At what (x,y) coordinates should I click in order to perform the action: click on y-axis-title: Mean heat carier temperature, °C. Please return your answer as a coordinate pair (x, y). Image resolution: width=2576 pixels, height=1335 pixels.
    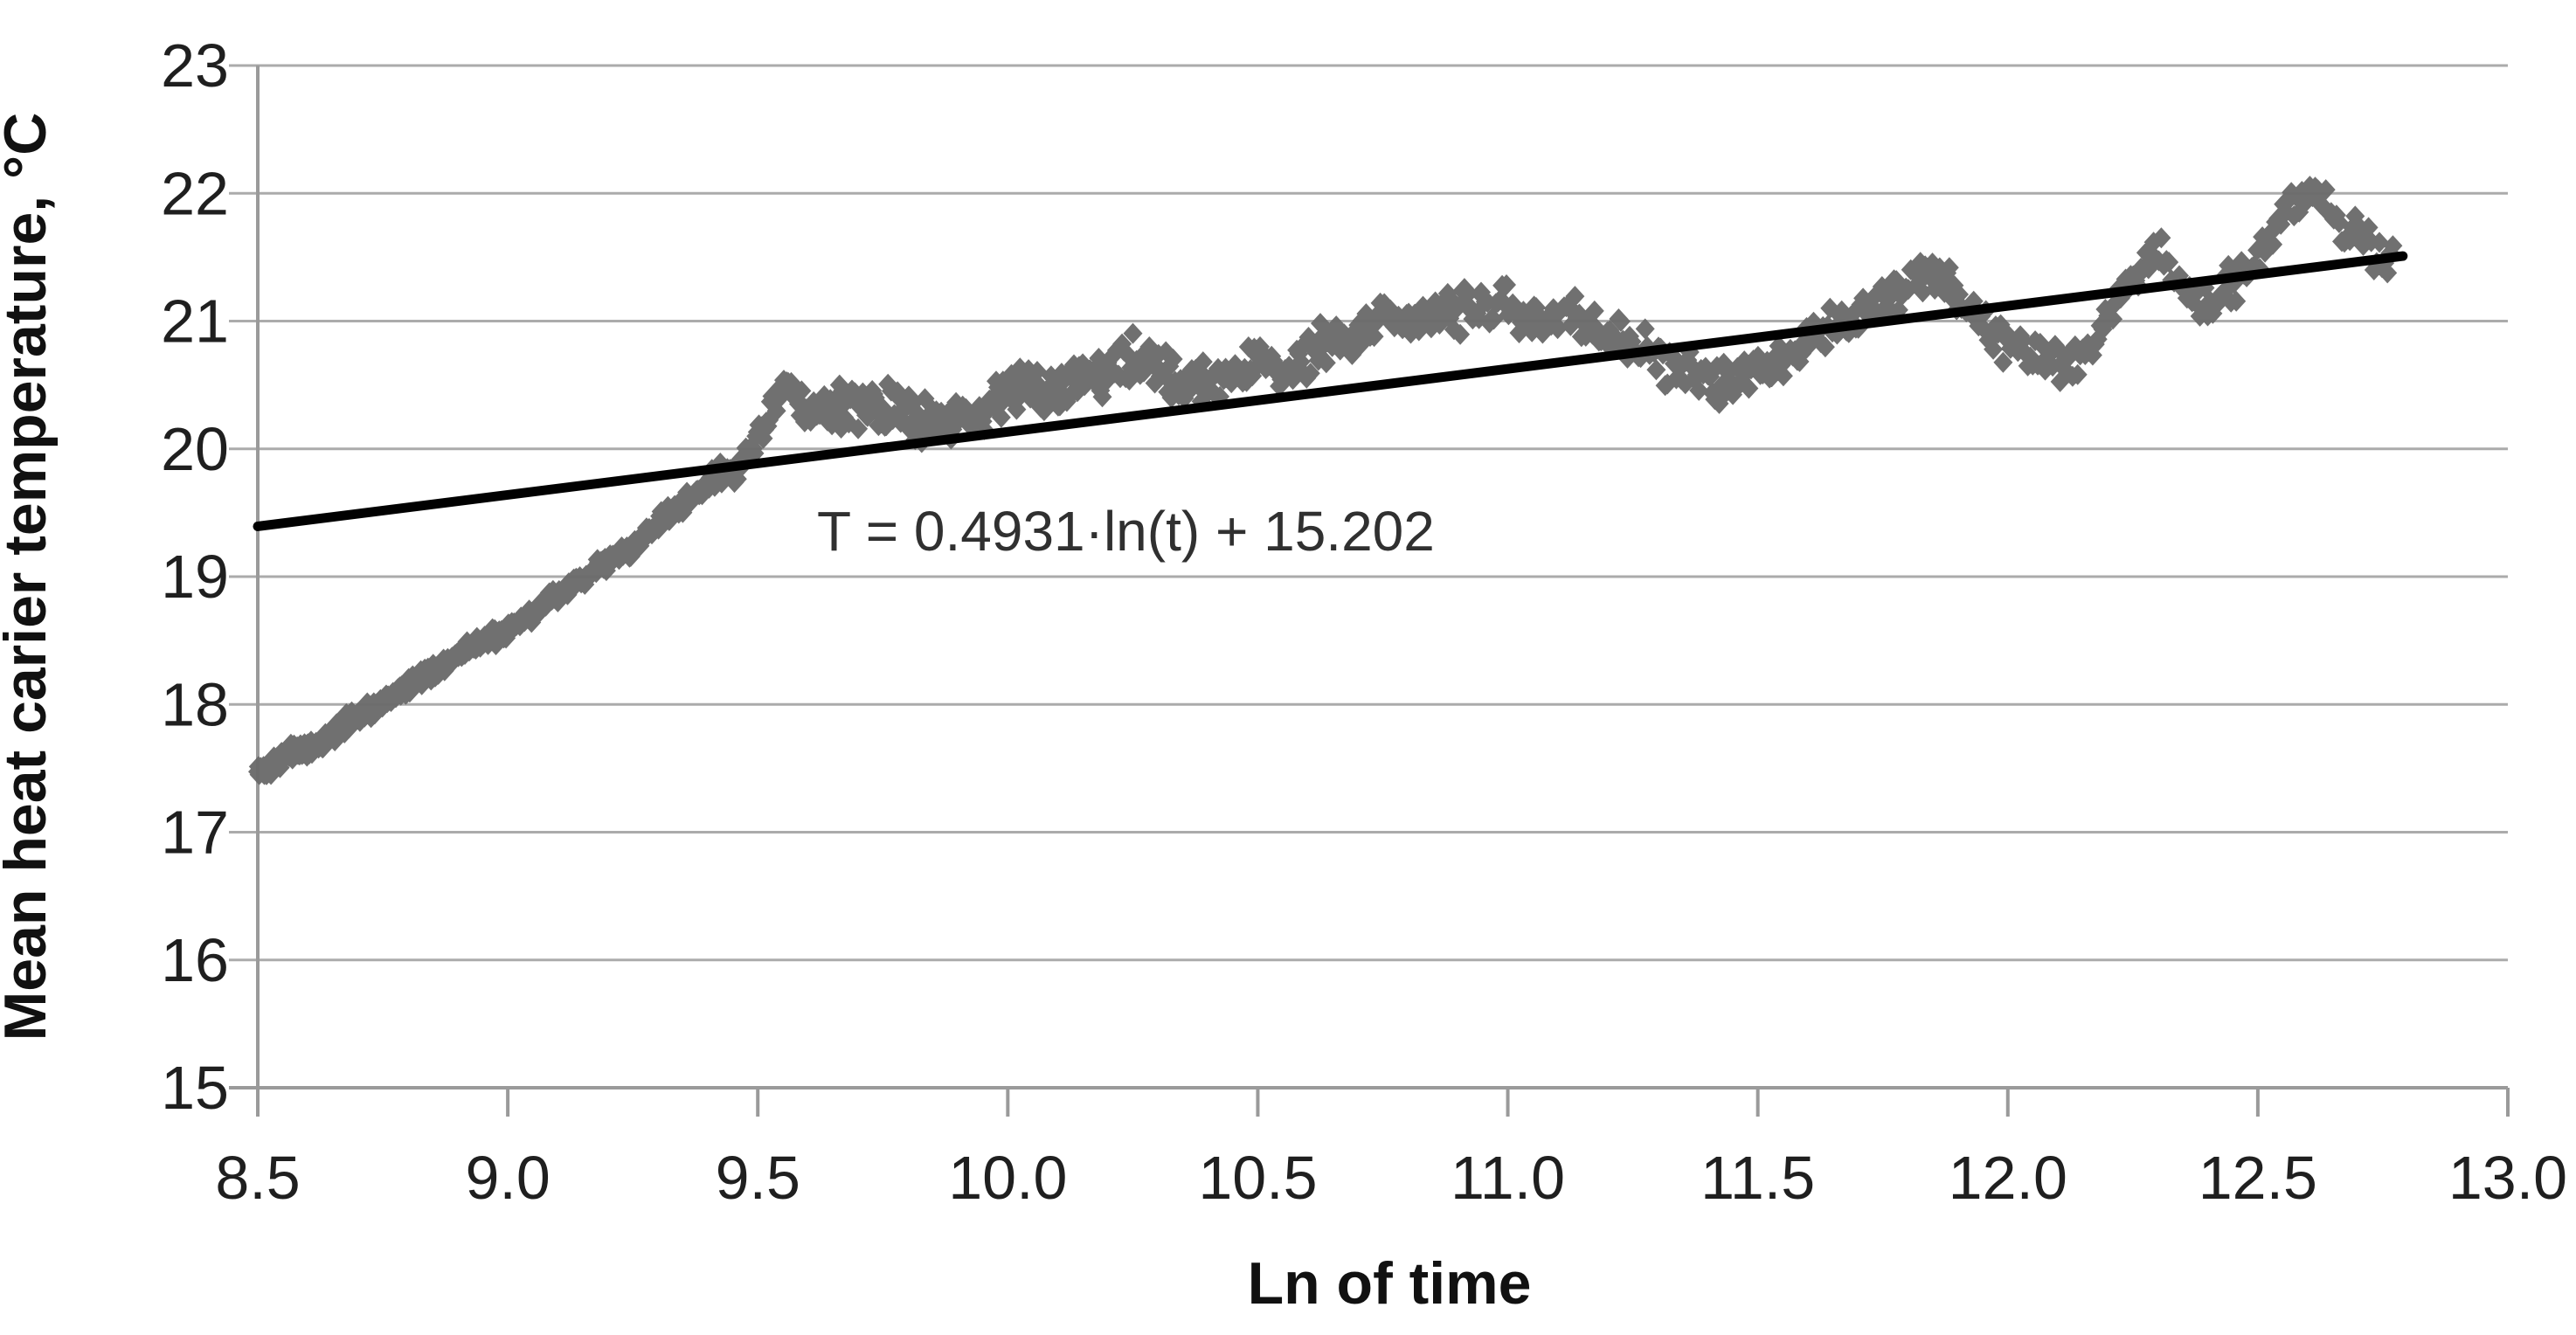
    Looking at the image, I should click on (29, 577).